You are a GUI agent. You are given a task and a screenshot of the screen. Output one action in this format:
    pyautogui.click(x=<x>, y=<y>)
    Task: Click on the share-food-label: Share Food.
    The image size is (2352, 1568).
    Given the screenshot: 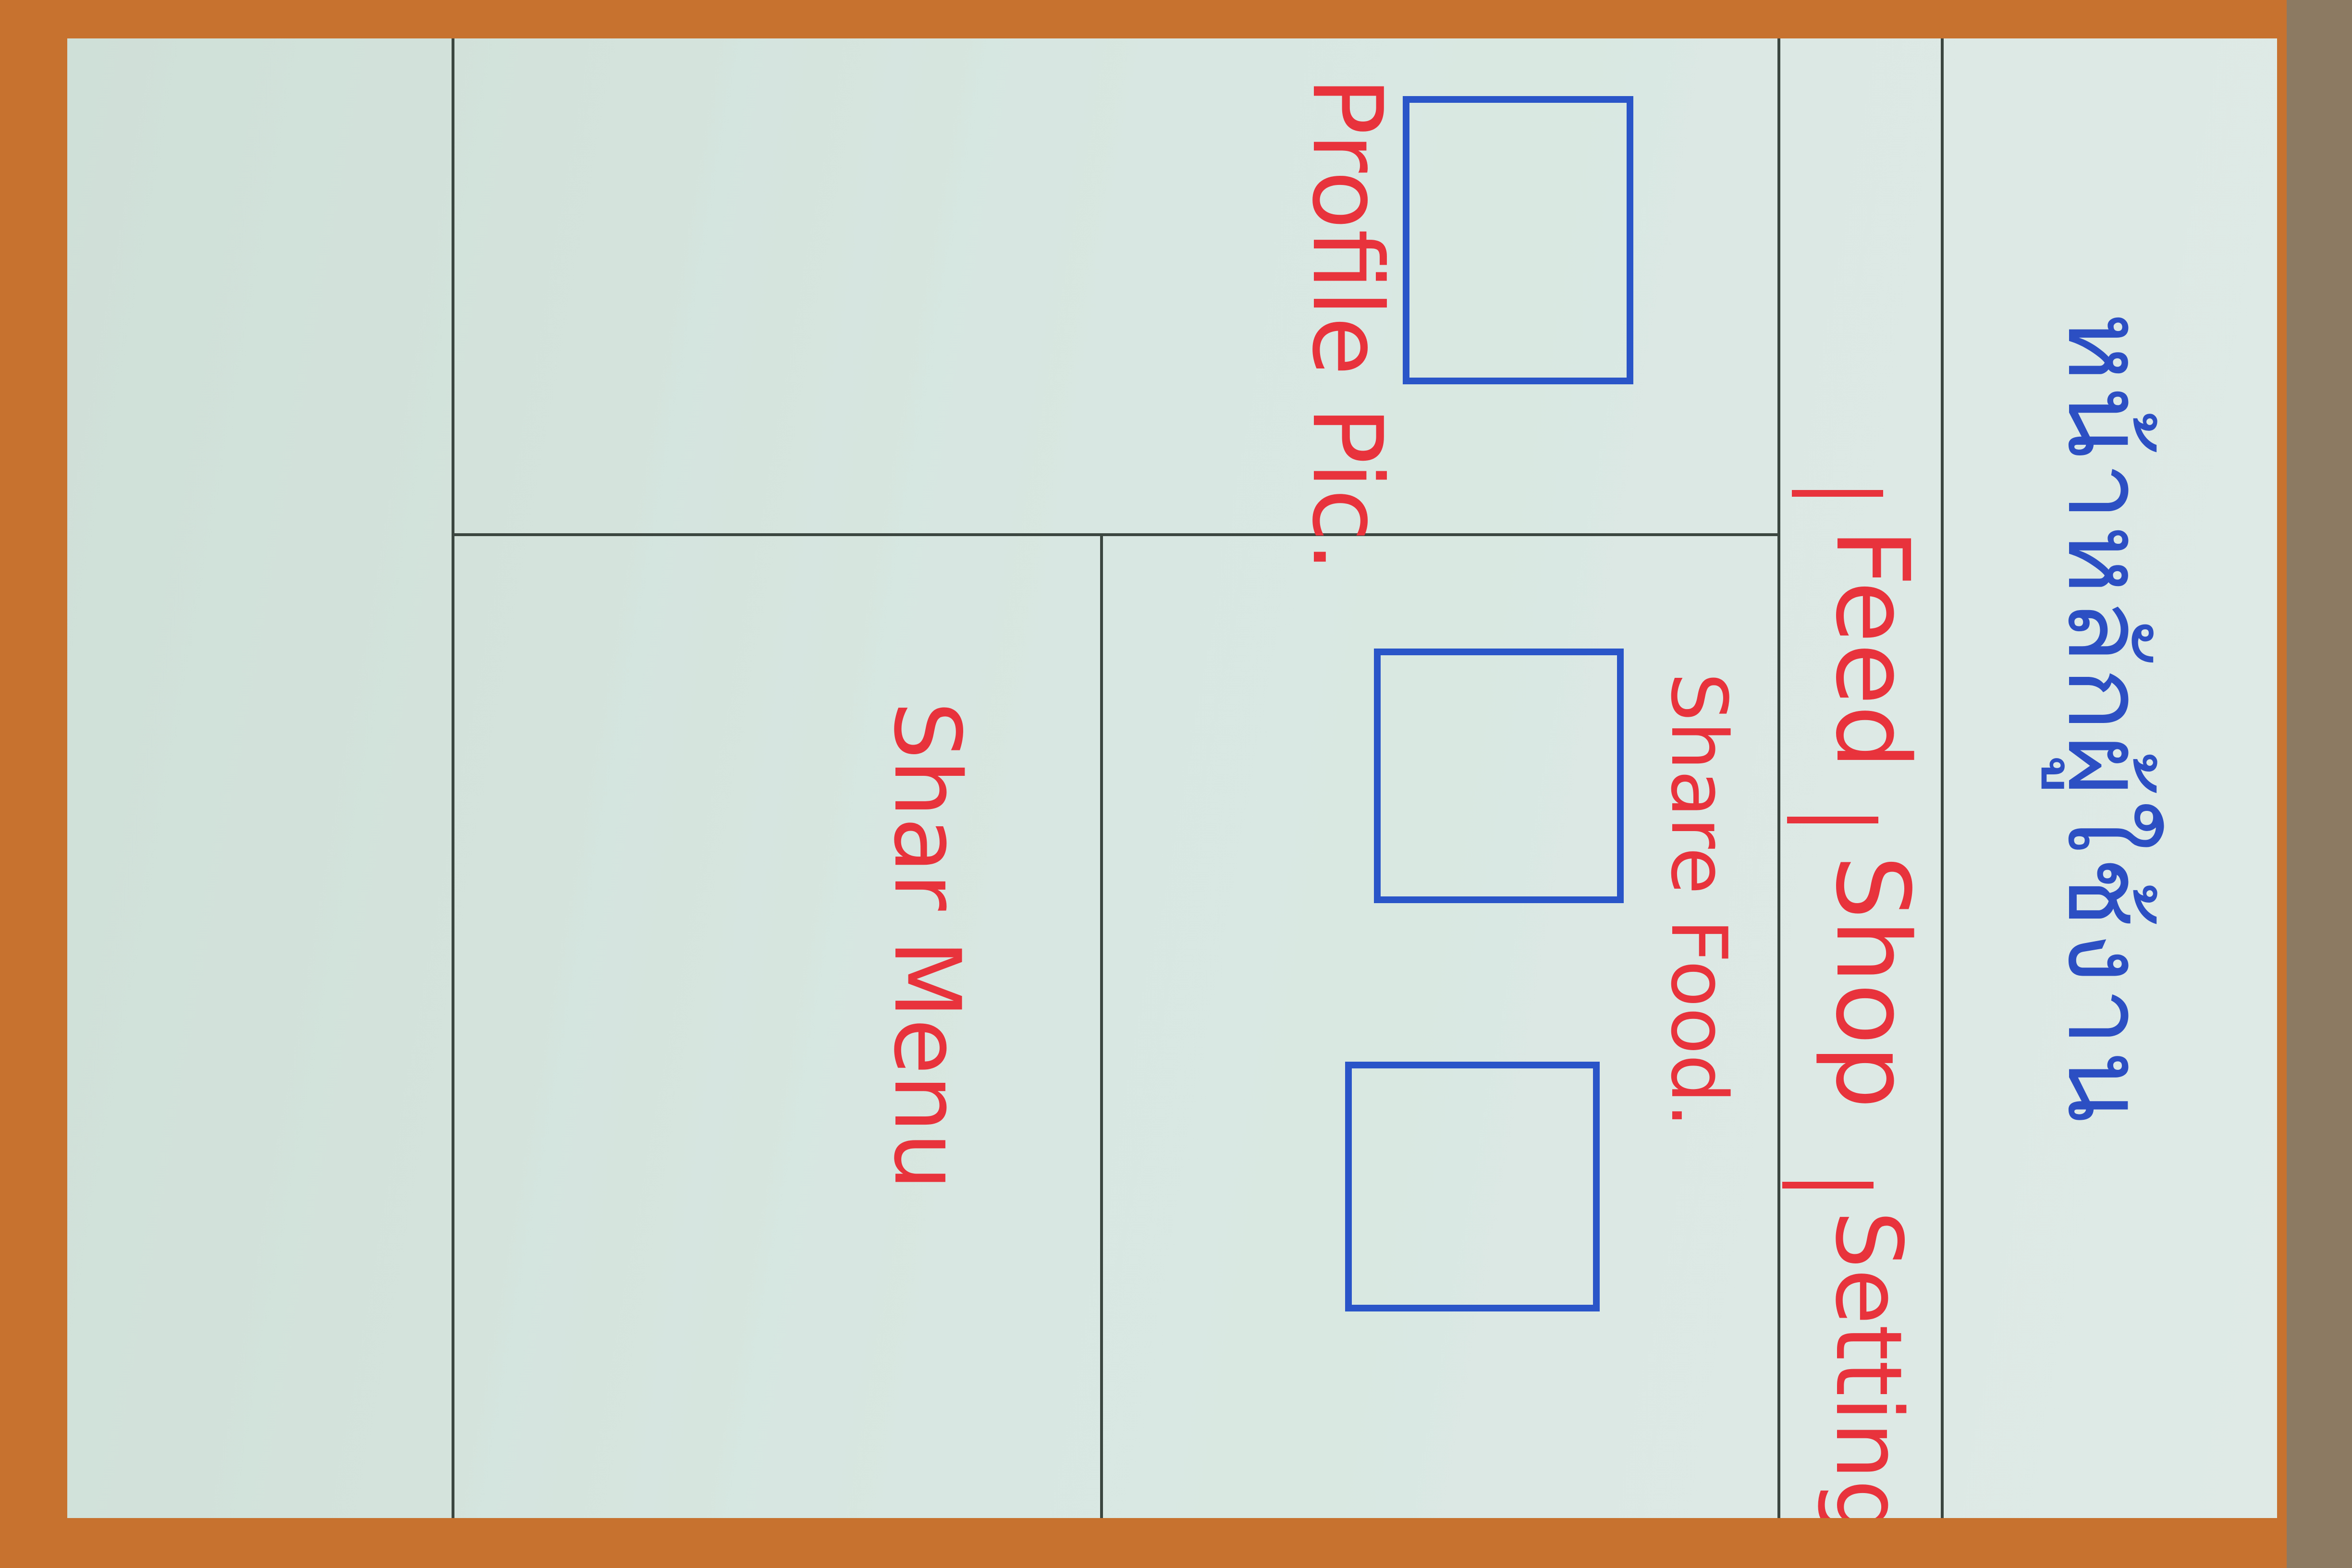 What is the action you would take?
    pyautogui.click(x=1699, y=901)
    